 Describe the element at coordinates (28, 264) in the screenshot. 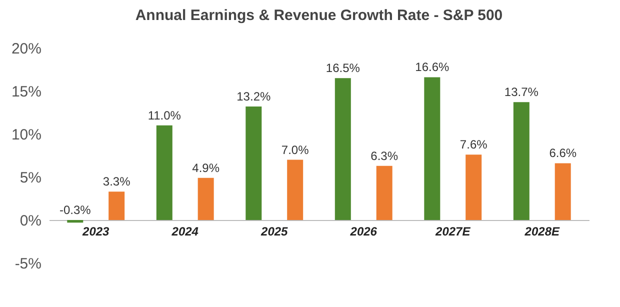

I see `y-tick-label: -5%` at that location.